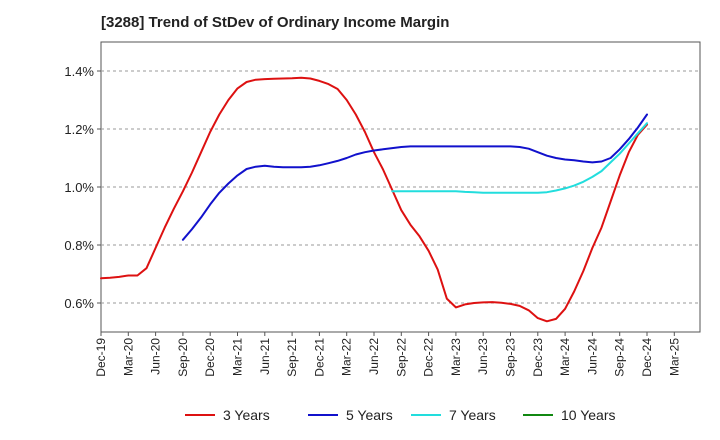 This screenshot has width=720, height=440. Describe the element at coordinates (565, 357) in the screenshot. I see `x-tick-label: Mar-24` at that location.